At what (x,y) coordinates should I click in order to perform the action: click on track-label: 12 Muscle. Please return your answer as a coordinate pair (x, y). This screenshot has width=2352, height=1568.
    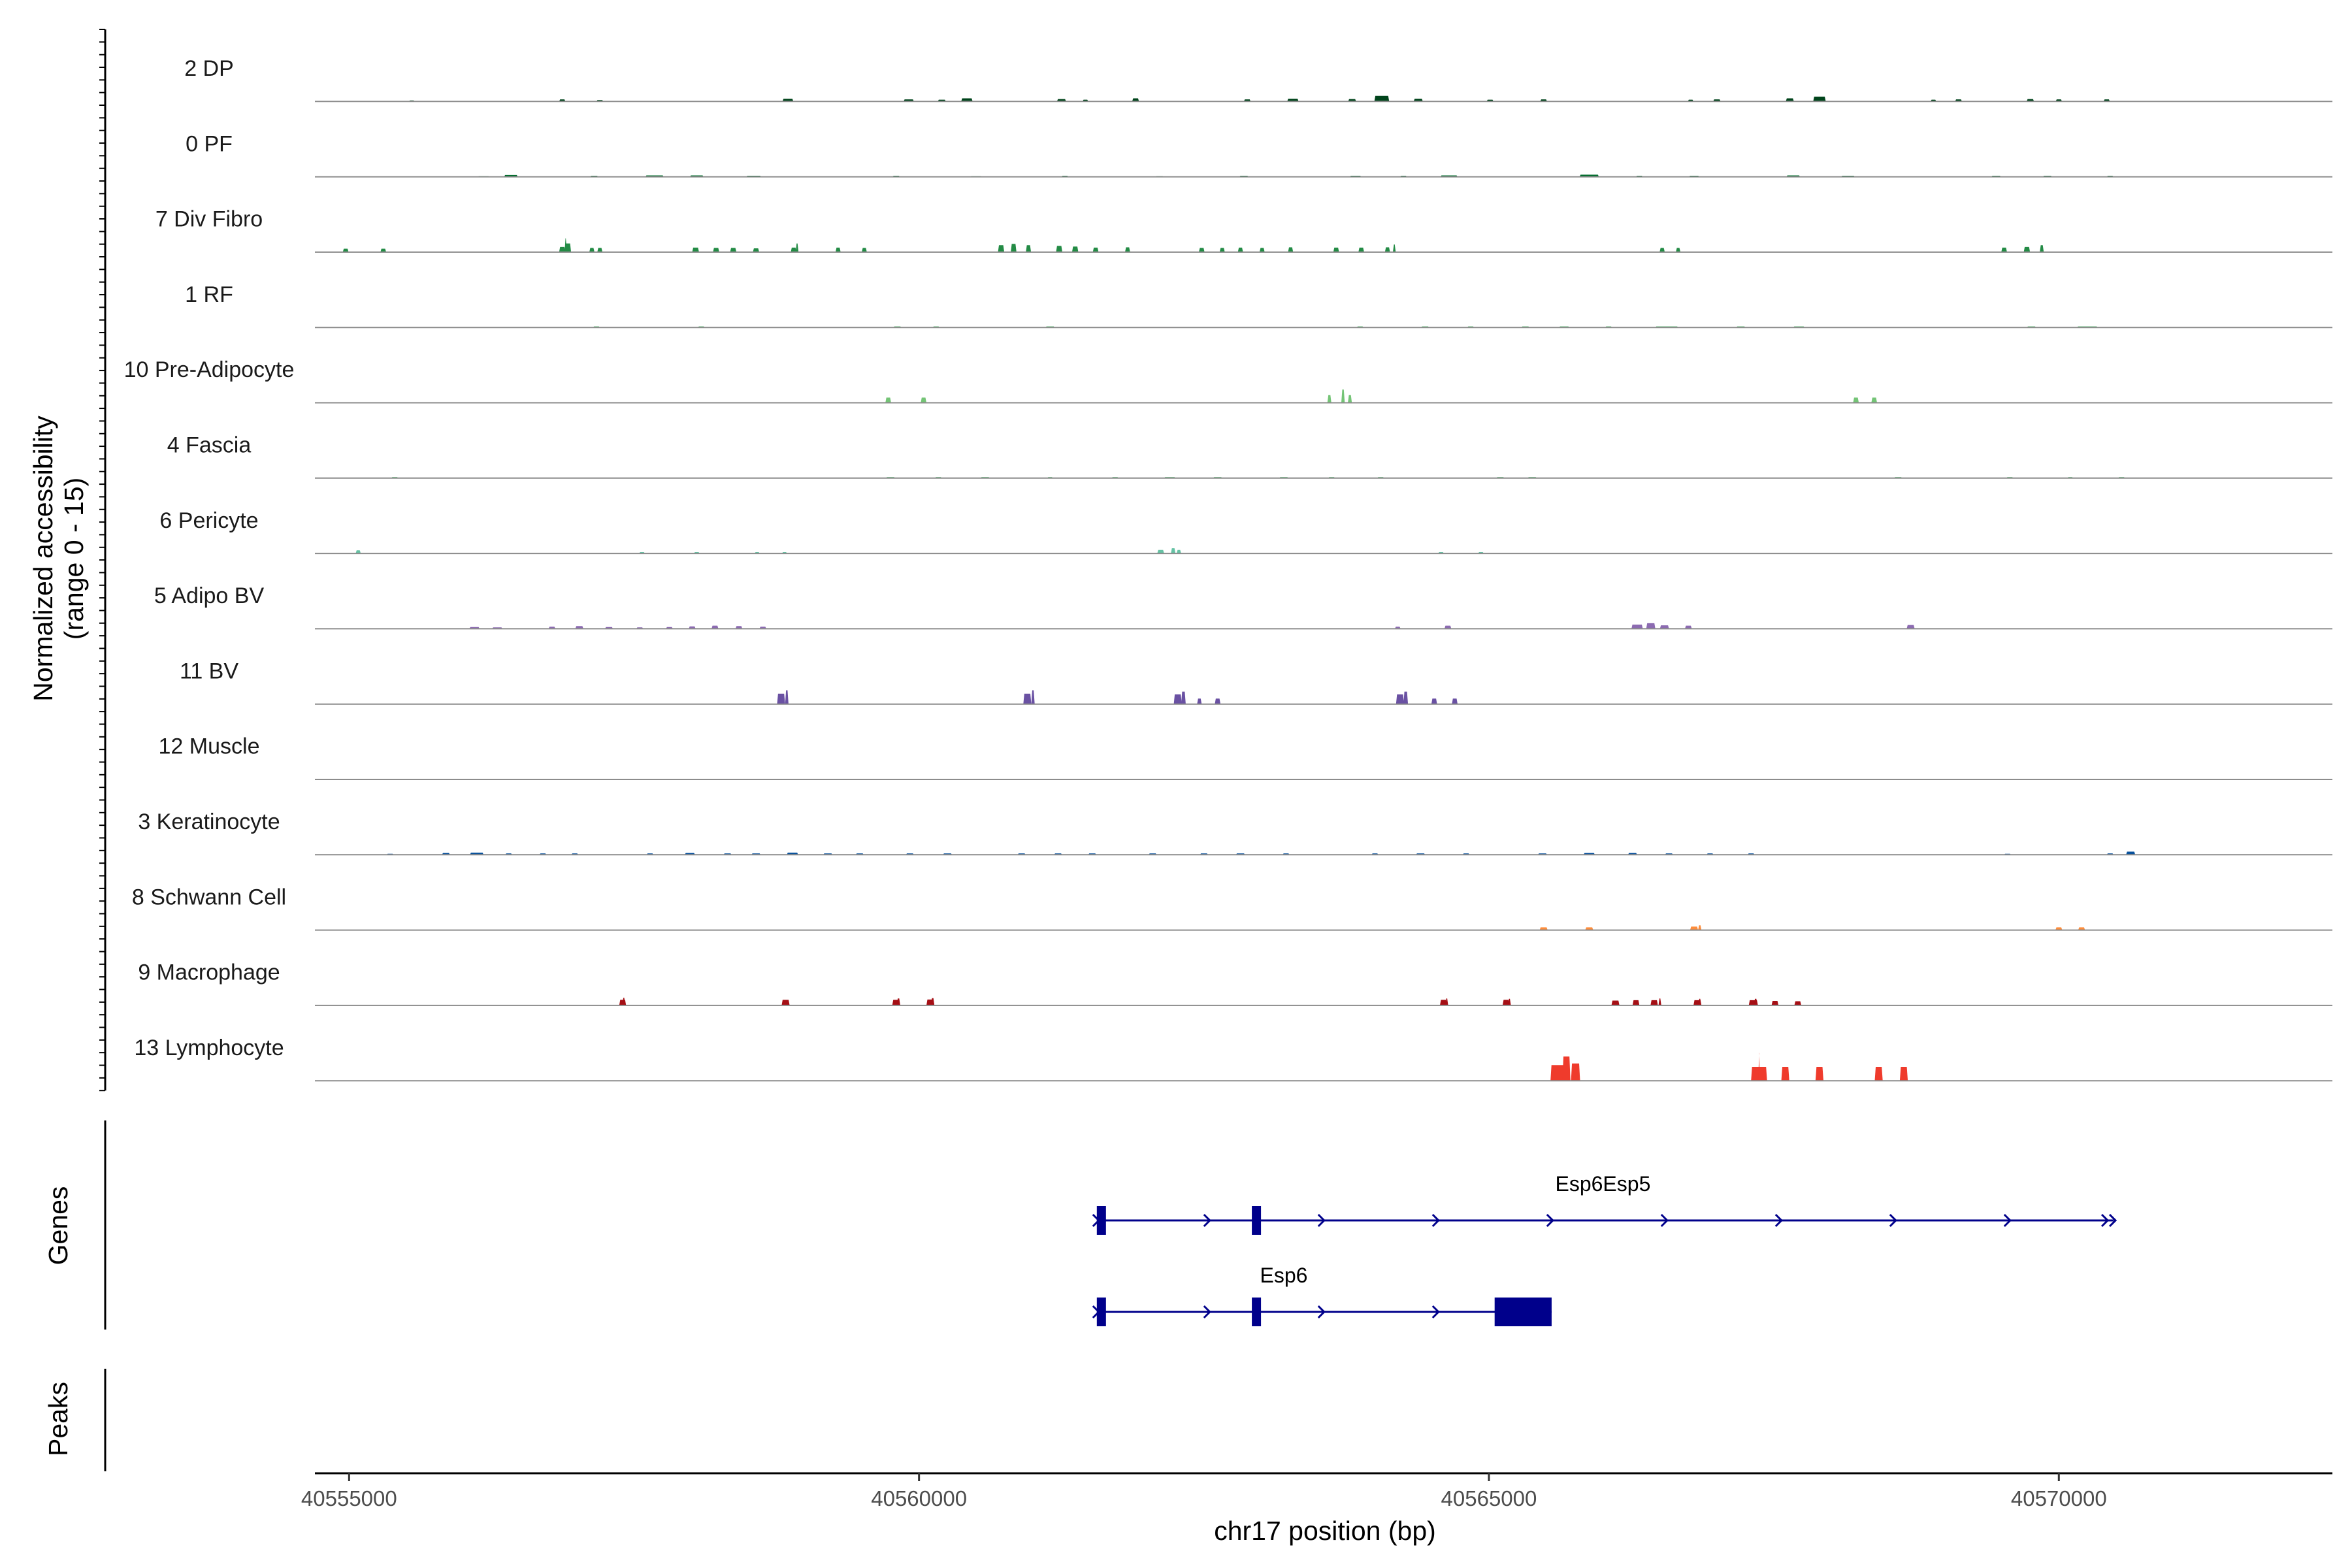
    Looking at the image, I should click on (209, 746).